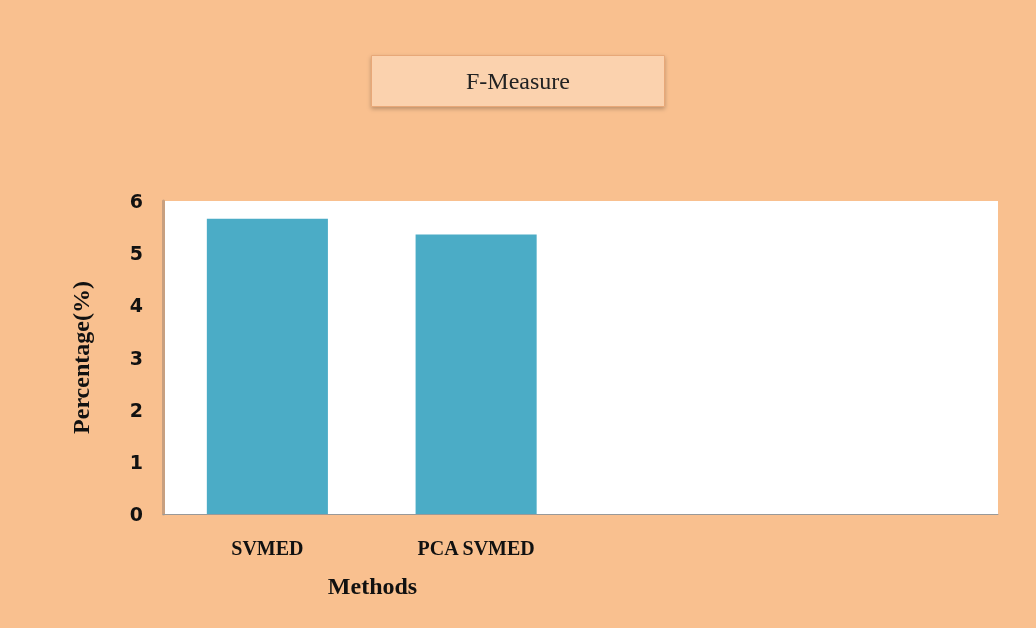 This screenshot has width=1036, height=628. What do you see at coordinates (136, 514) in the screenshot?
I see `y-tick-label: 0` at bounding box center [136, 514].